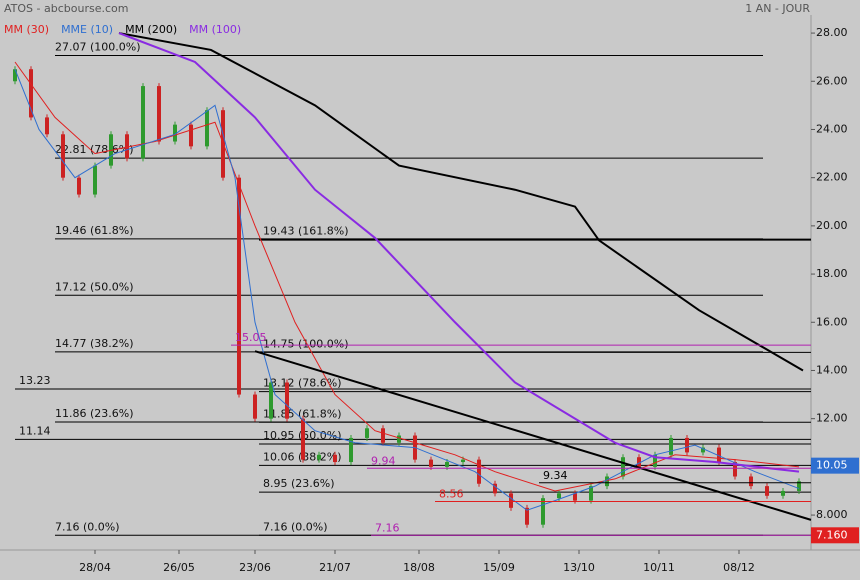 Image resolution: width=860 pixels, height=580 pixels. I want to click on marker-label: 8.56, so click(451, 494).